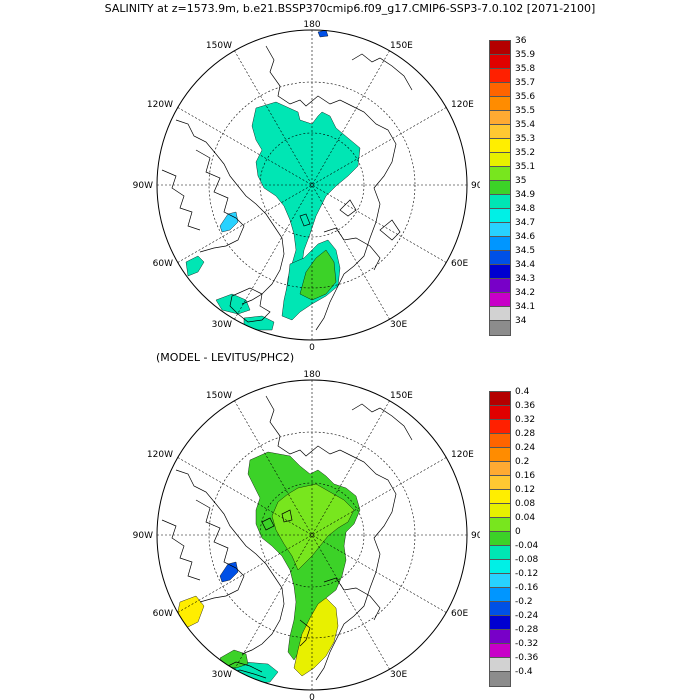 This screenshot has height=700, width=700. I want to click on colorbar-label: -0.08, so click(527, 560).